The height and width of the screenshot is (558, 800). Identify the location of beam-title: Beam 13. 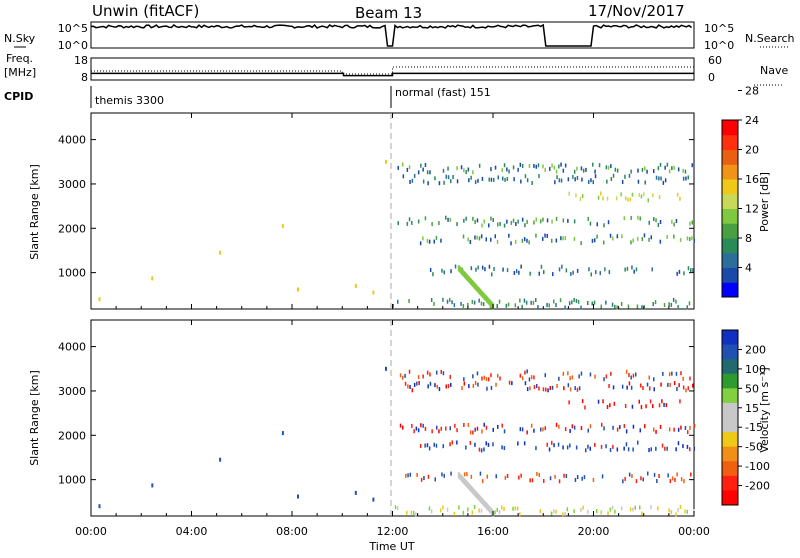
(388, 13).